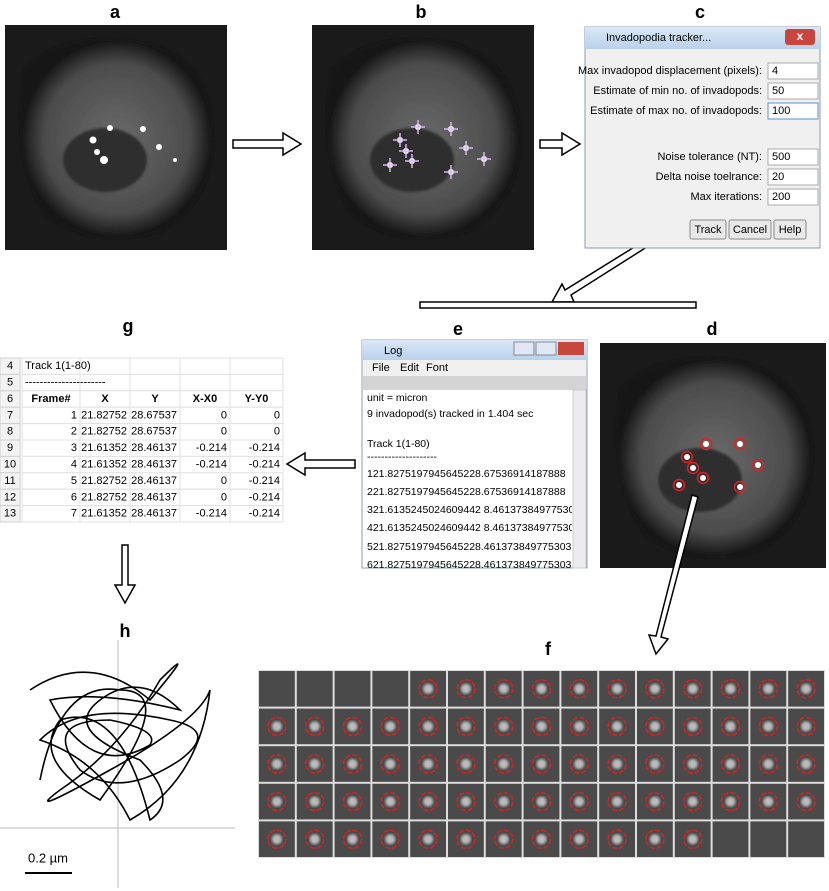 The height and width of the screenshot is (891, 829). What do you see at coordinates (9, 481) in the screenshot?
I see `row-number: 11` at bounding box center [9, 481].